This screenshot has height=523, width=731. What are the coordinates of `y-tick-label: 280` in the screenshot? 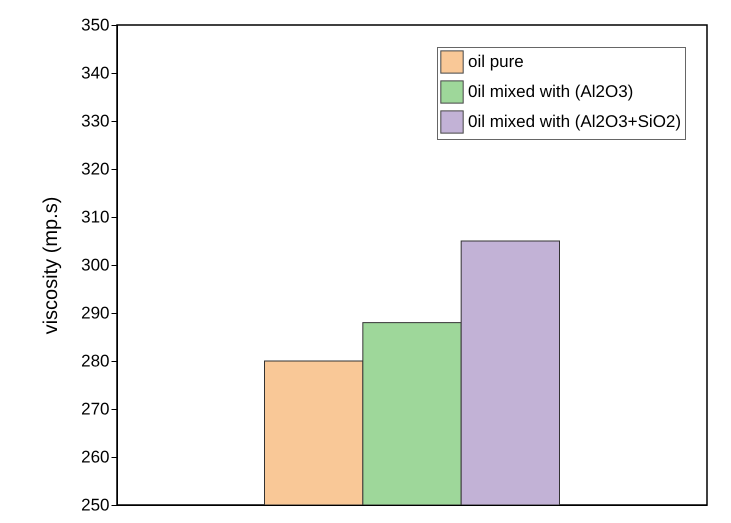 It's located at (95, 361).